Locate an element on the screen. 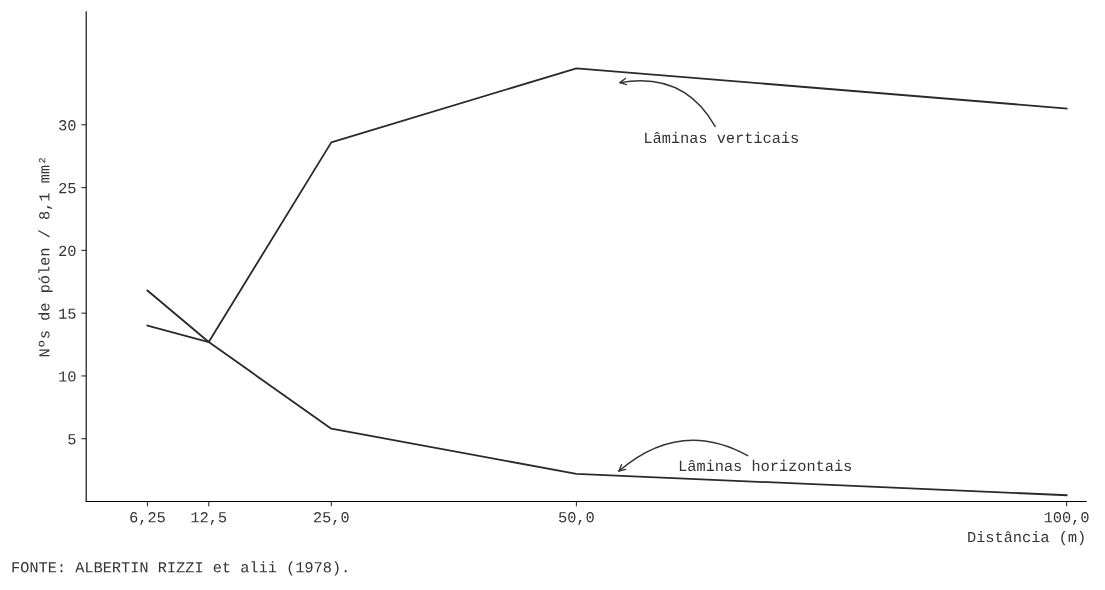 Image resolution: width=1105 pixels, height=590 pixels. x-tick-label: 100,0 is located at coordinates (1066, 518).